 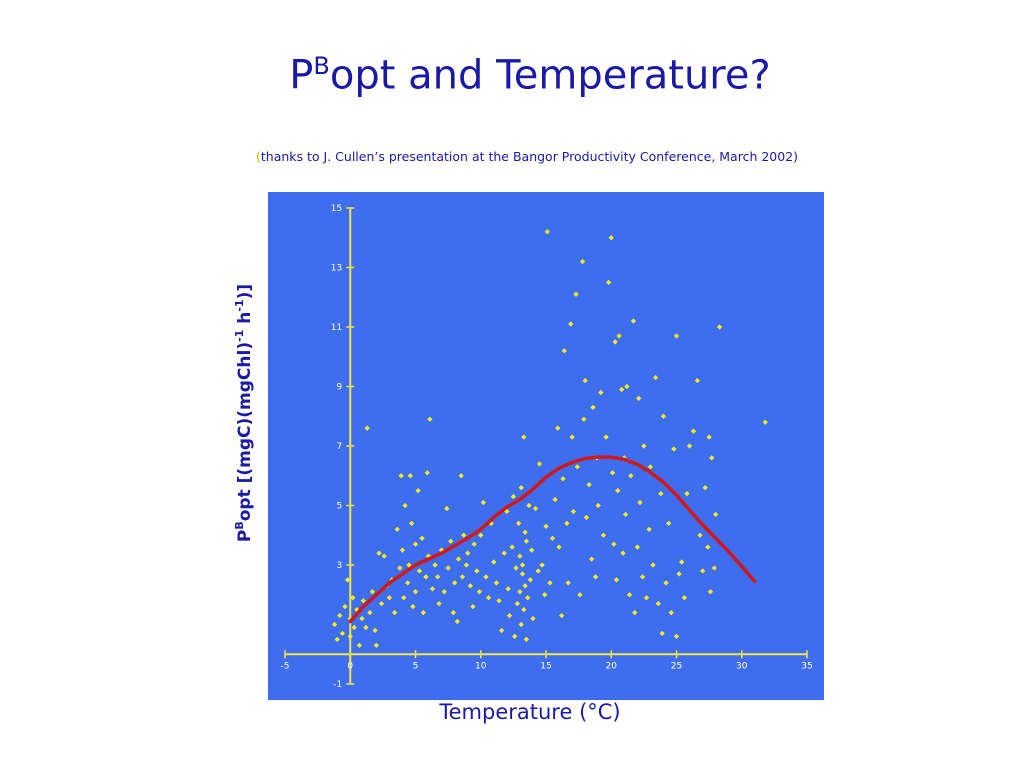 I want to click on title-superscript-b: B, so click(x=321, y=66).